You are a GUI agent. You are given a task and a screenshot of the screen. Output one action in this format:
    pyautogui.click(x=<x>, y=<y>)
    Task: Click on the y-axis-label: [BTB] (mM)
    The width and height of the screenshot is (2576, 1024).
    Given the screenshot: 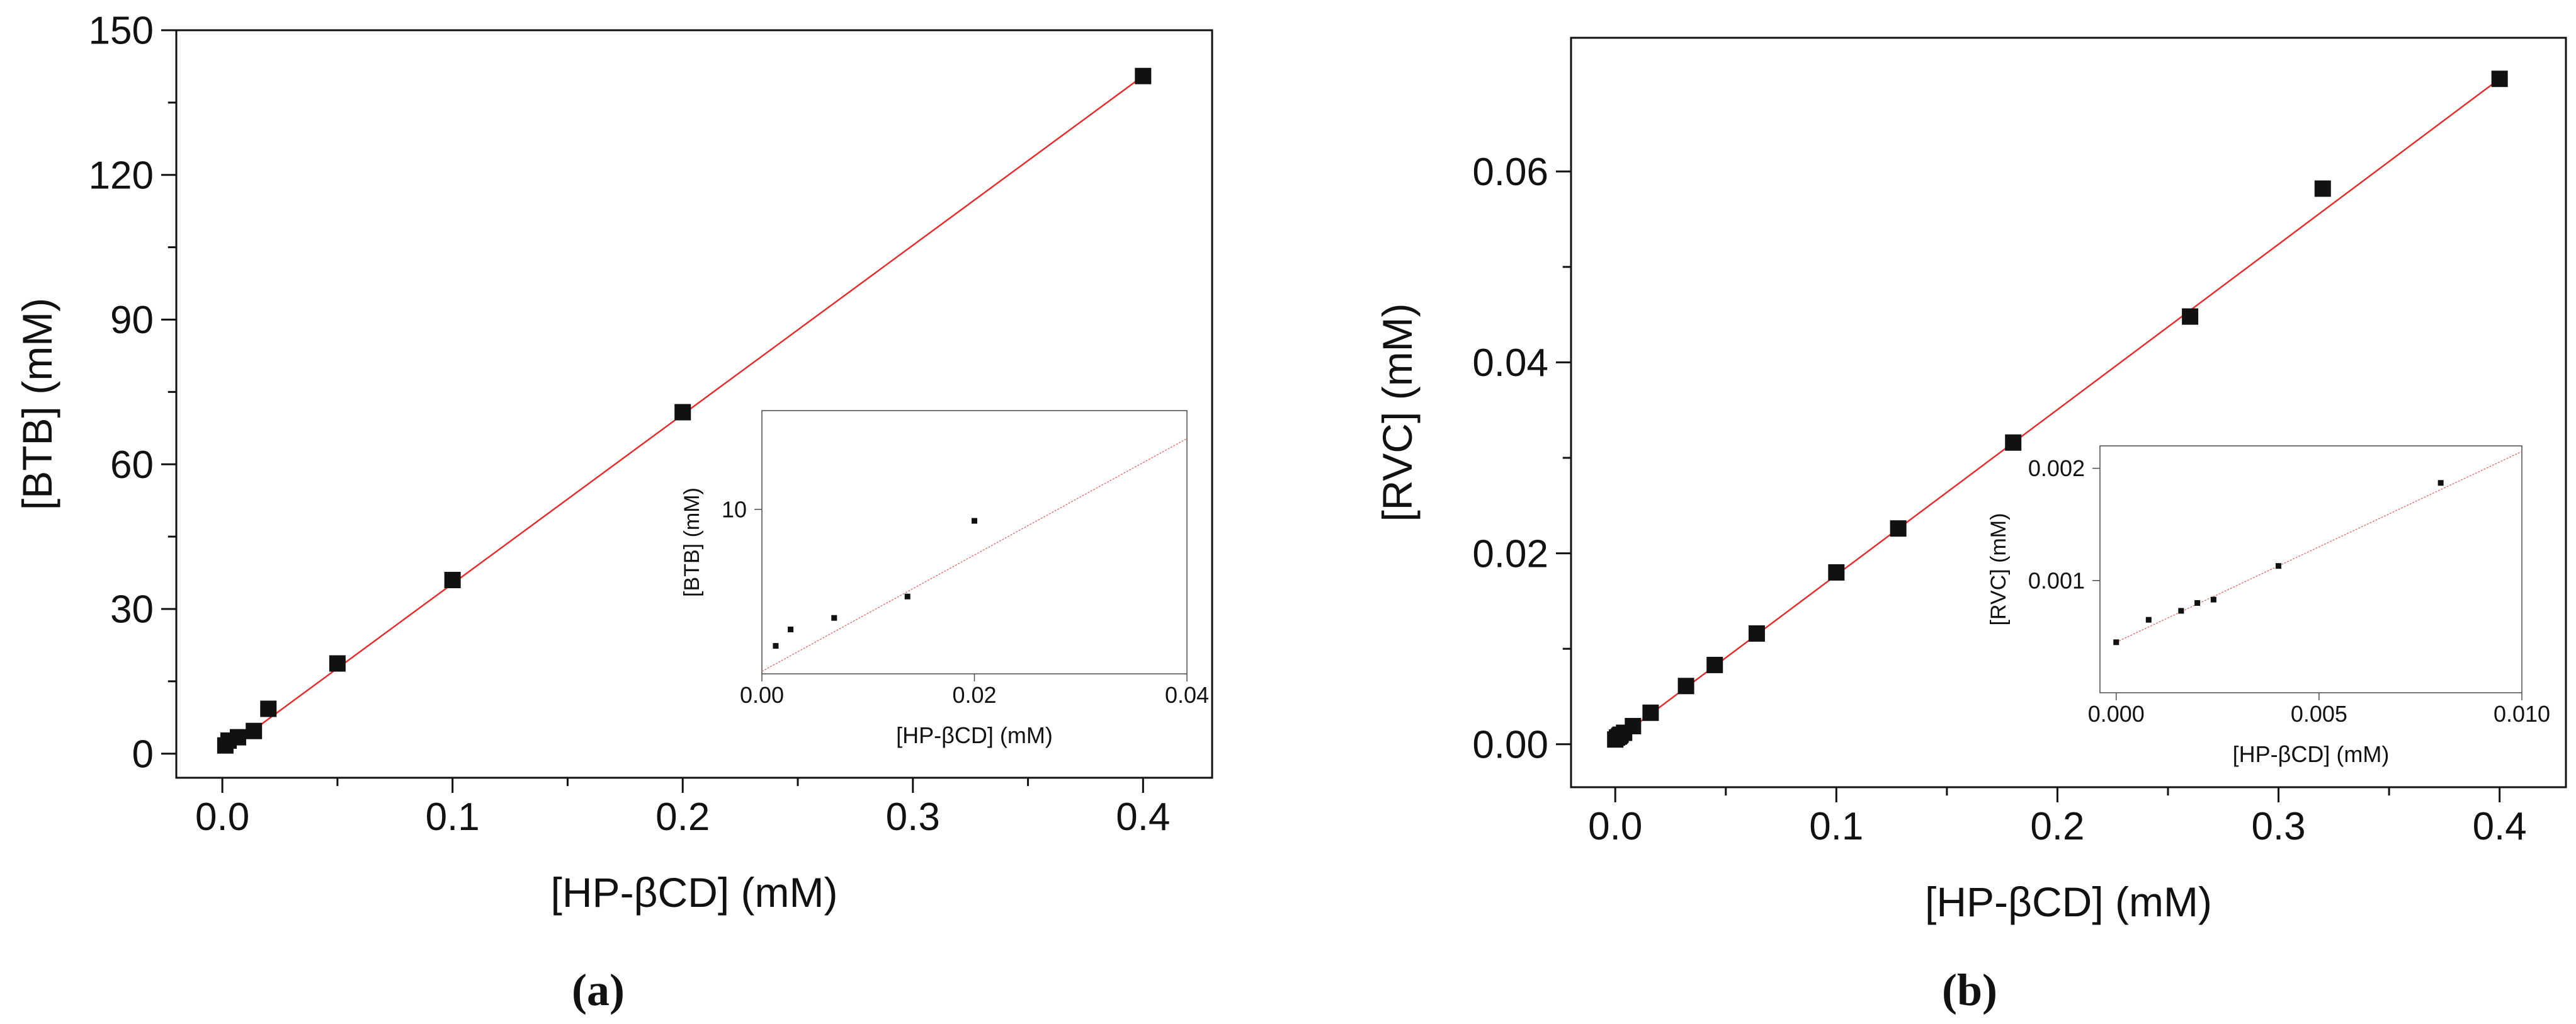 What is the action you would take?
    pyautogui.click(x=37, y=404)
    